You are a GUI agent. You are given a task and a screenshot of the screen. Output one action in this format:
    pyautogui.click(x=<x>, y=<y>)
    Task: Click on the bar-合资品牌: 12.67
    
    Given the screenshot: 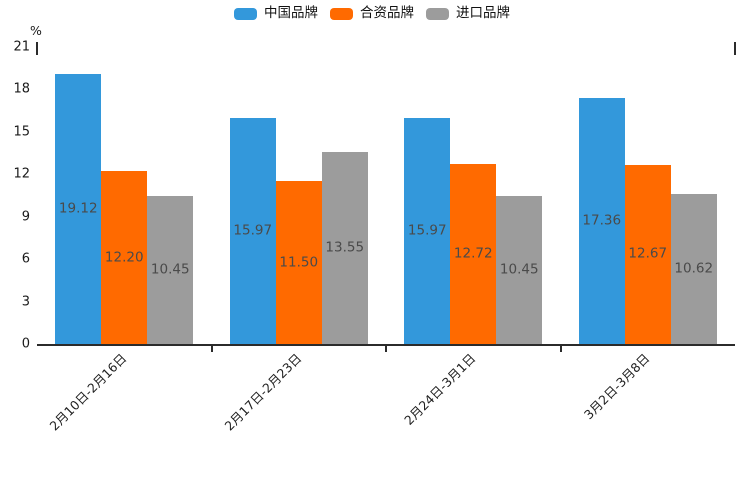 What is the action you would take?
    pyautogui.click(x=647, y=254)
    